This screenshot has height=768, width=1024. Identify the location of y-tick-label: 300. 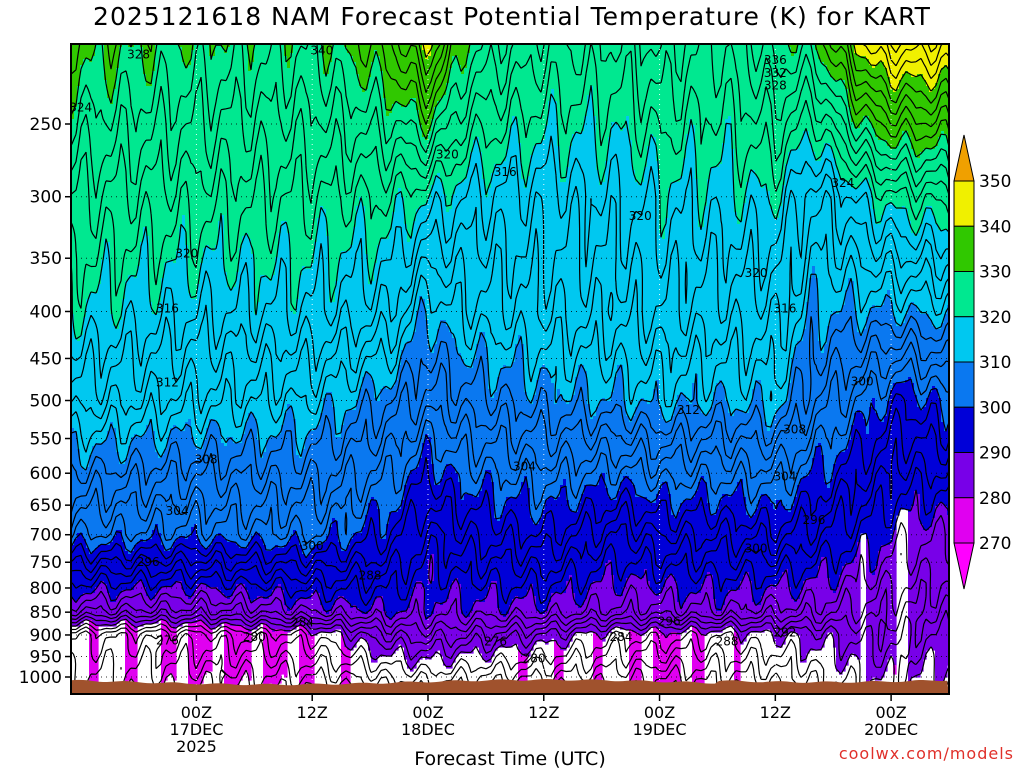
(46, 198).